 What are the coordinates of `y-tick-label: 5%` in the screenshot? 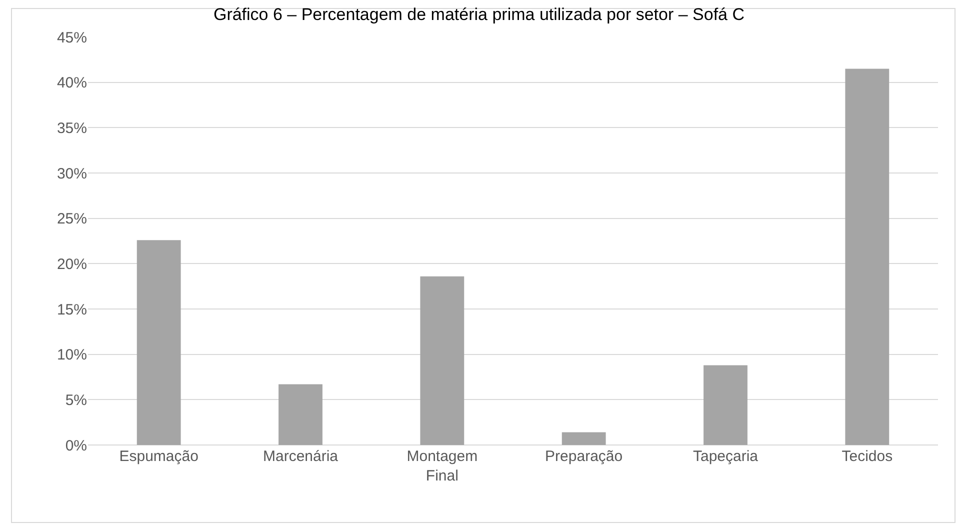 It's located at (76, 400).